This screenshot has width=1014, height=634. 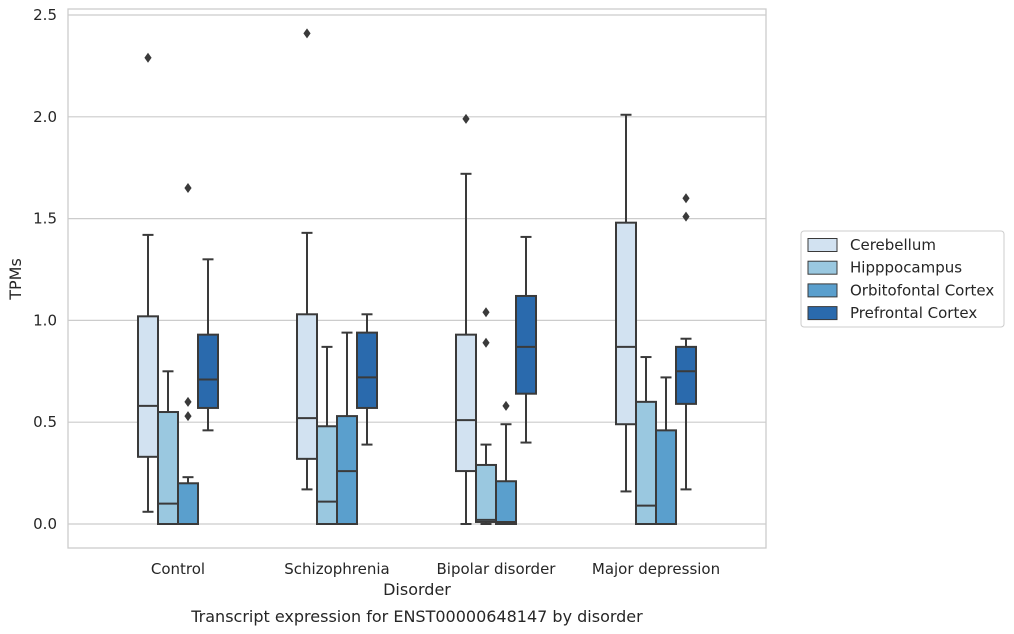 I want to click on y-tick-label: 1.5, so click(x=45, y=219).